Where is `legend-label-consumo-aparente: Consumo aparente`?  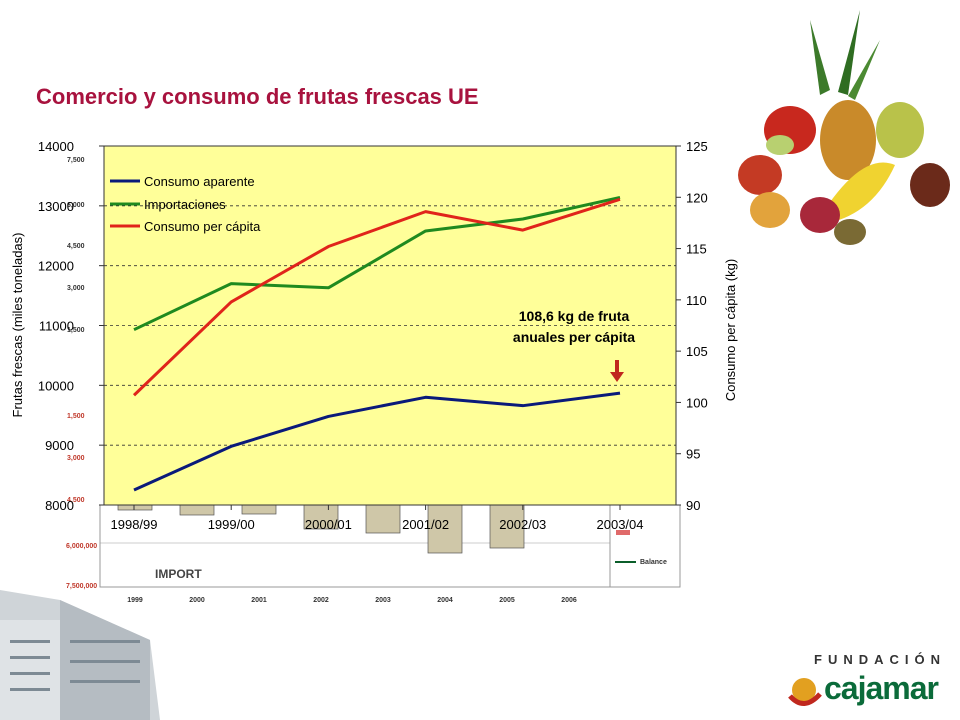
legend-label-consumo-aparente: Consumo aparente is located at coordinates (199, 181).